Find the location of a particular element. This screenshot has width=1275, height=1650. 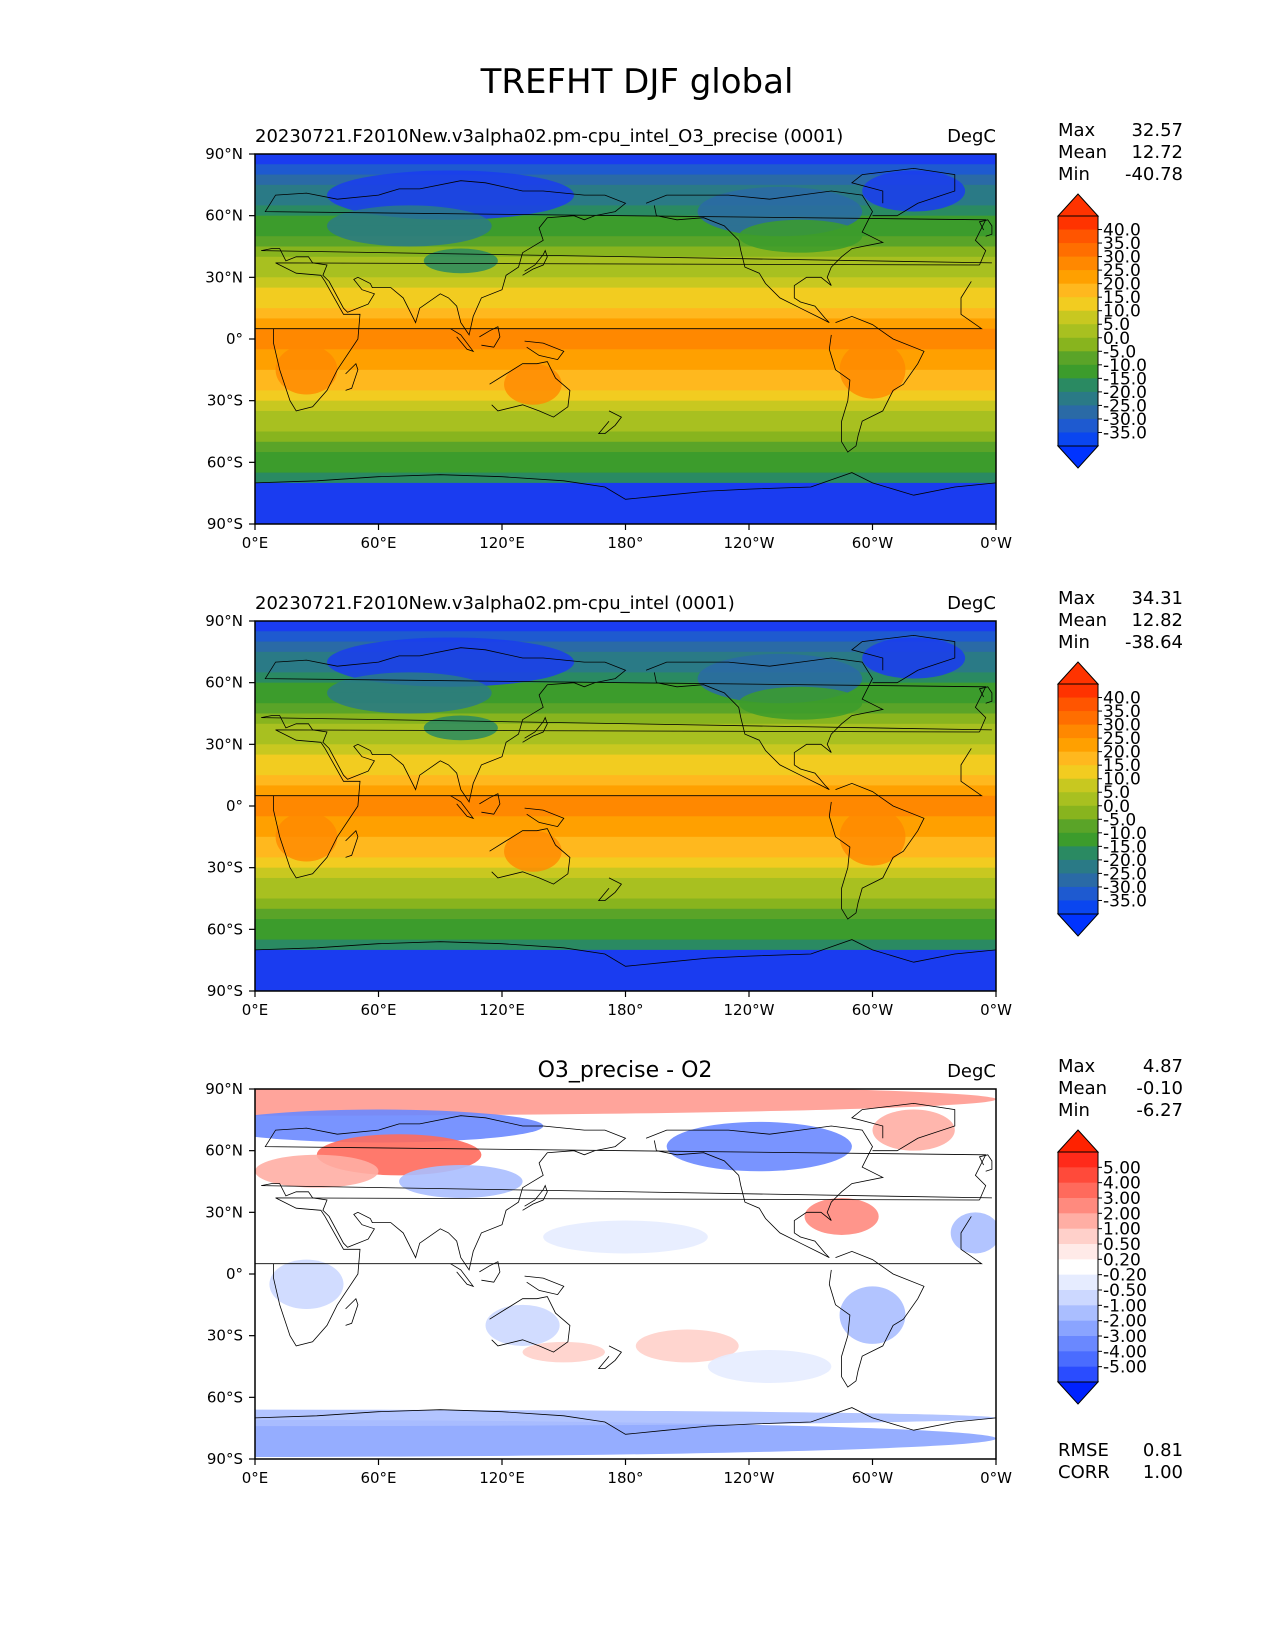

lon-tick-label: 0°E is located at coordinates (255, 543).